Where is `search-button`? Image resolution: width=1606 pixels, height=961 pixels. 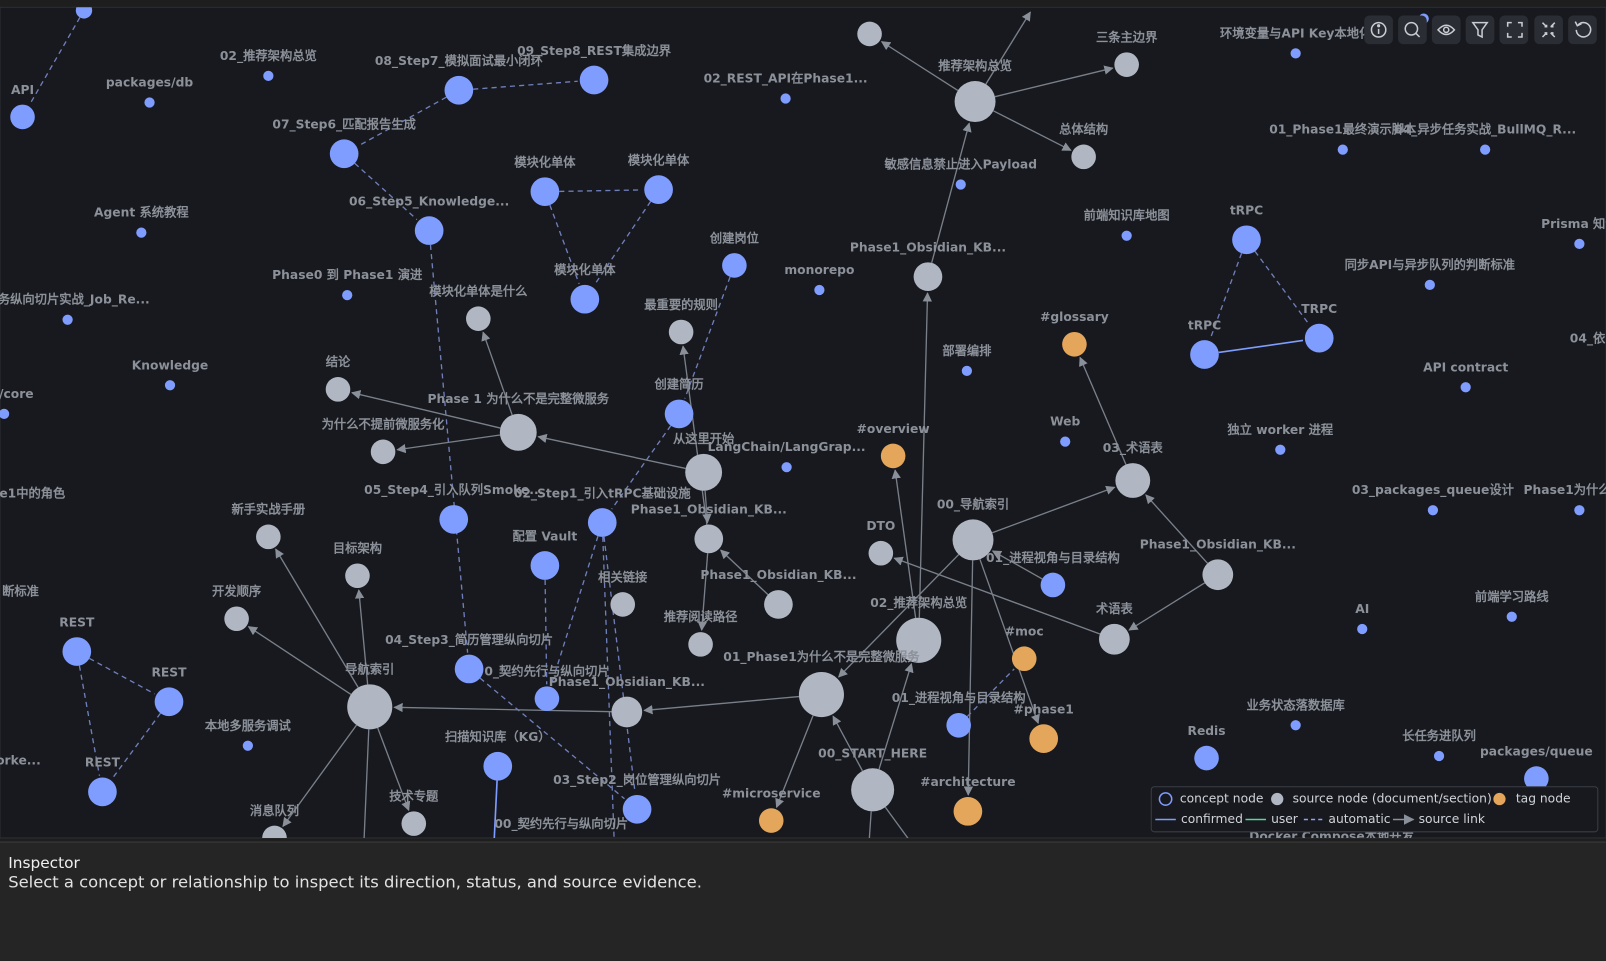
search-button is located at coordinates (1412, 30).